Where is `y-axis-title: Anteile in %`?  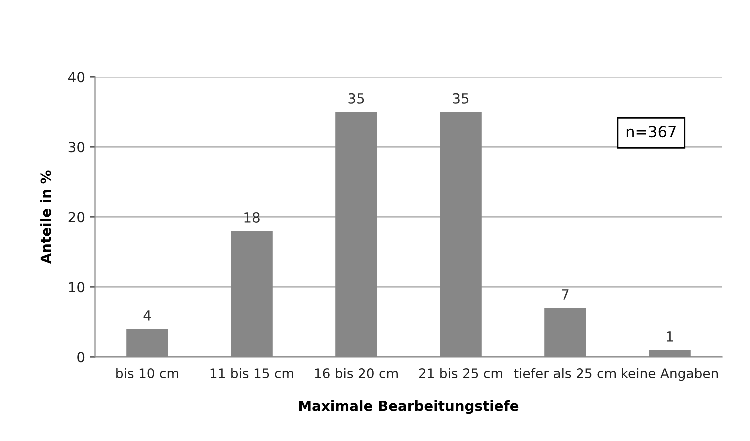 y-axis-title: Anteile in % is located at coordinates (46, 217).